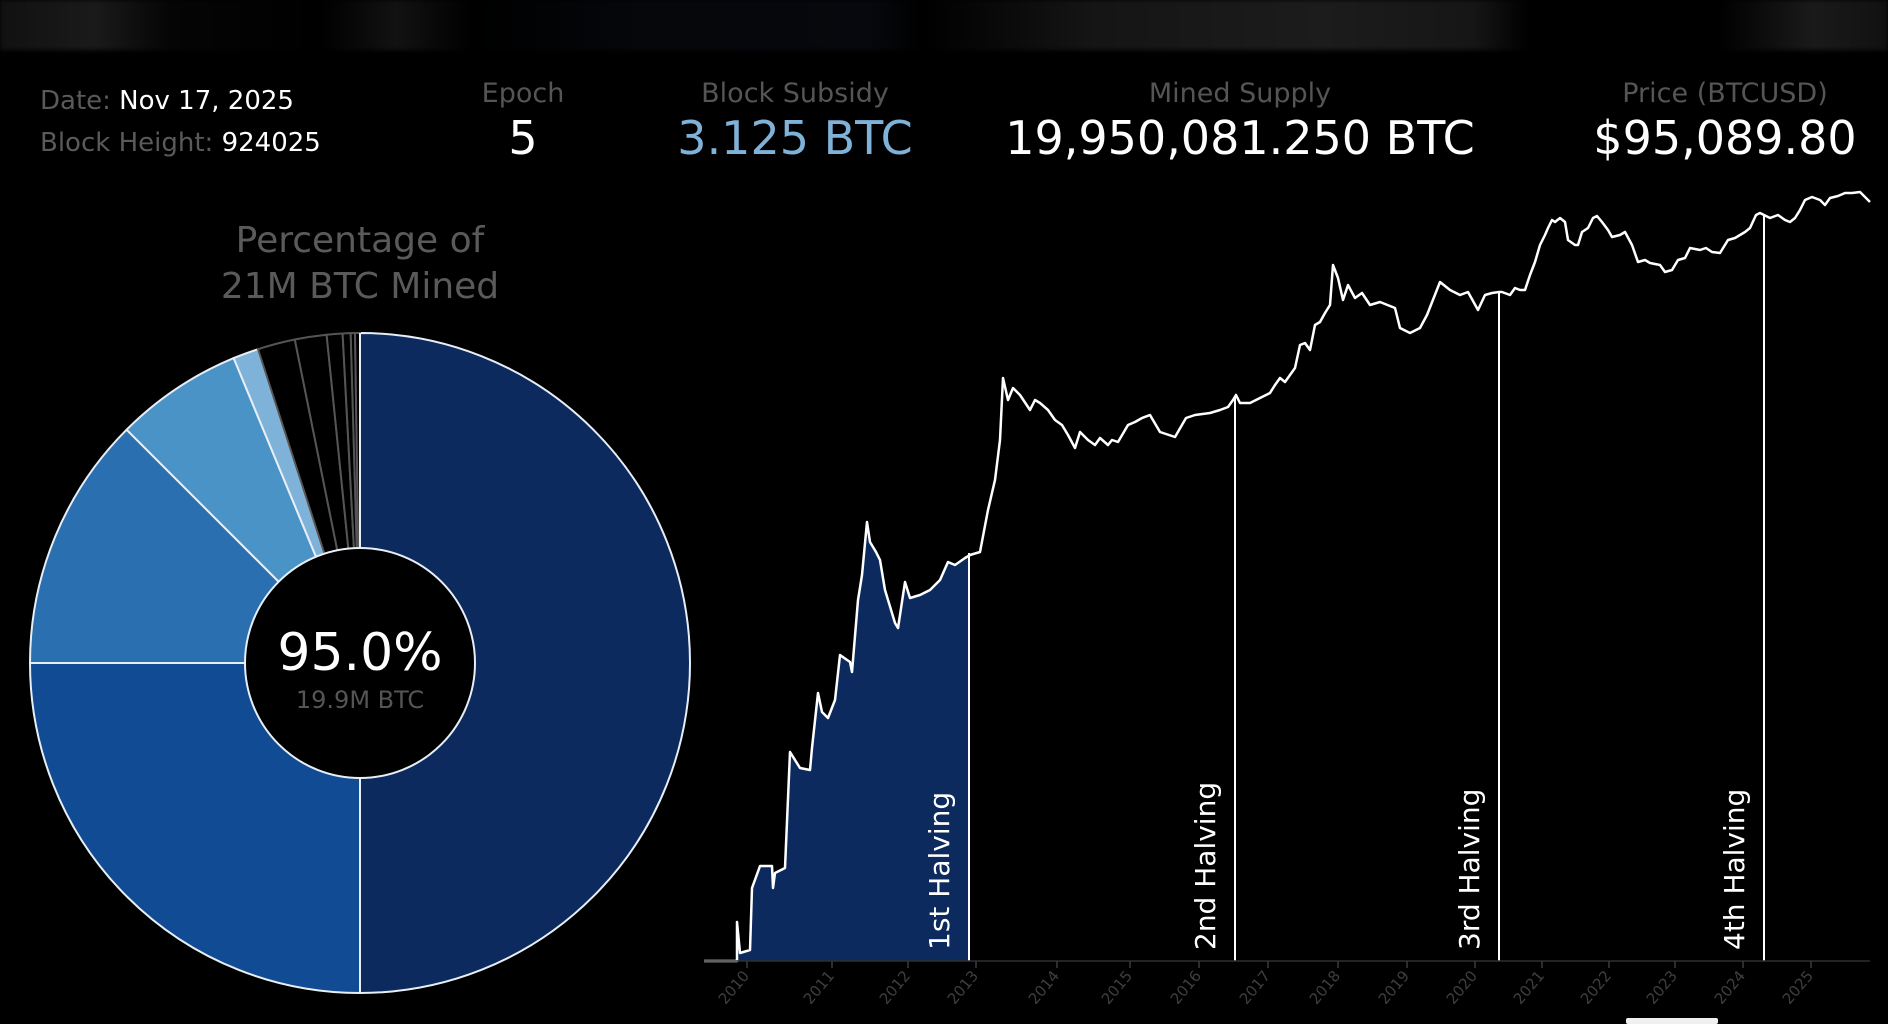 The width and height of the screenshot is (1888, 1024). Describe the element at coordinates (1672, 1021) in the screenshot. I see `video-progress-fragment` at that location.